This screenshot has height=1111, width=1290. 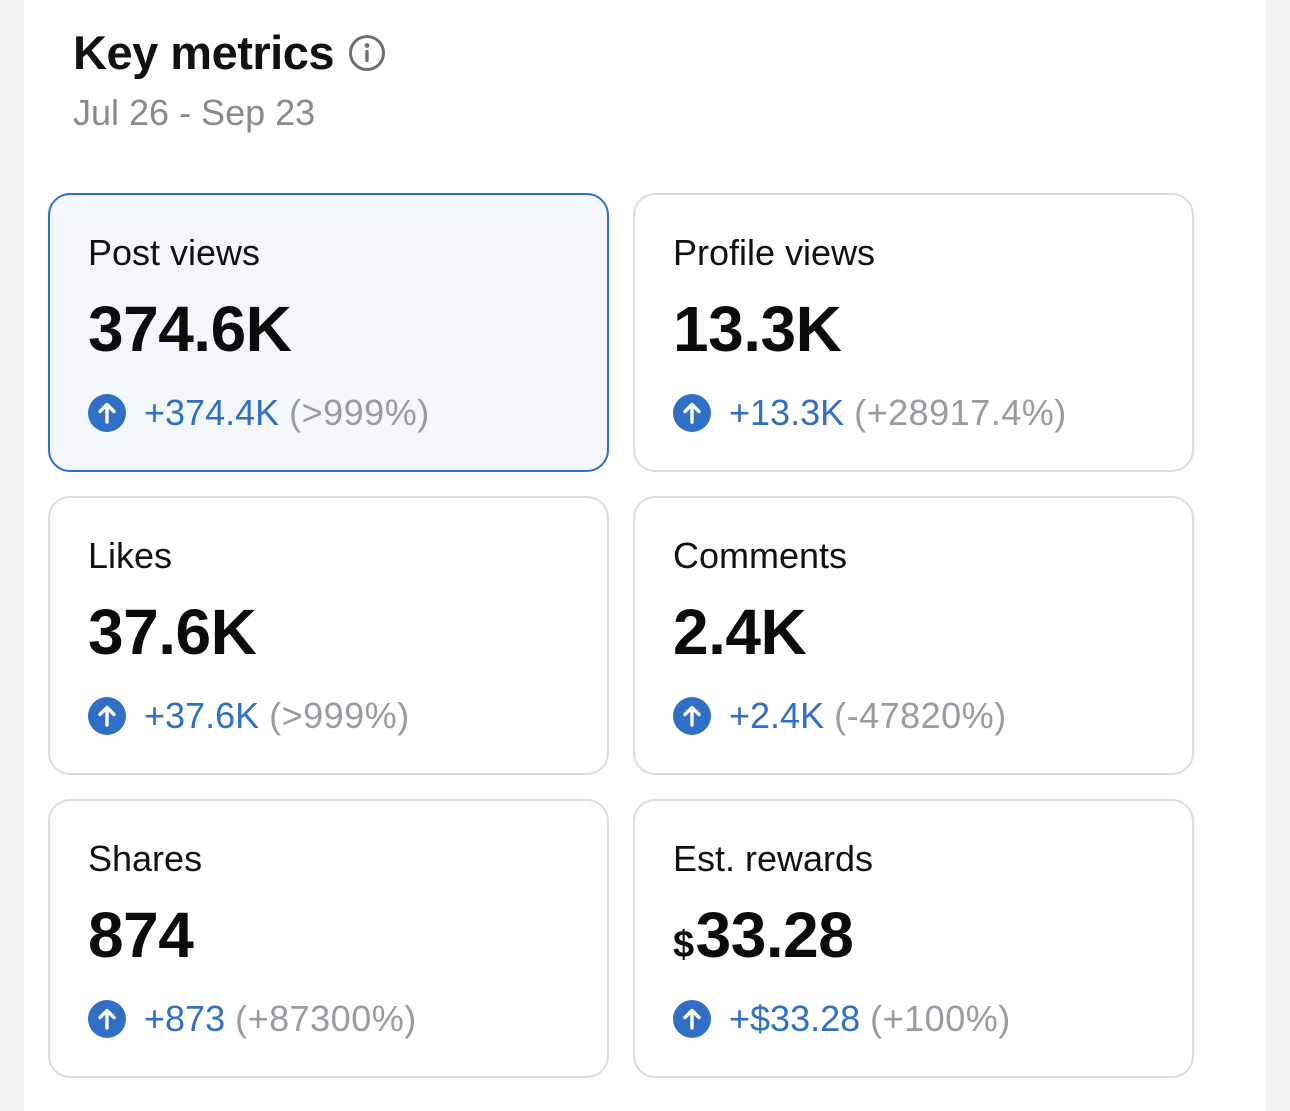 I want to click on metric-value-number: 33.28, so click(x=774, y=935).